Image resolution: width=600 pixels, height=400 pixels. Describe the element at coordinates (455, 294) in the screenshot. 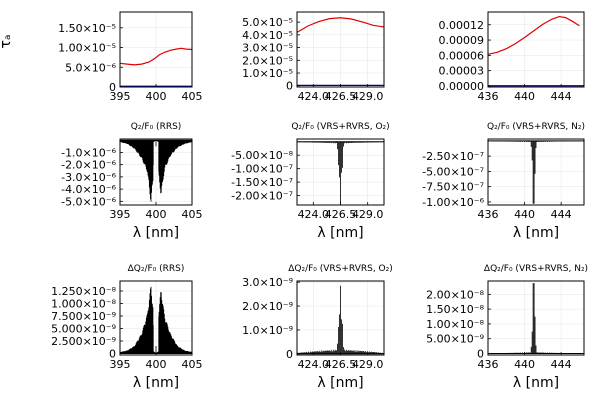

I see `y-tick-label: 2.00×10⁻⁸` at that location.